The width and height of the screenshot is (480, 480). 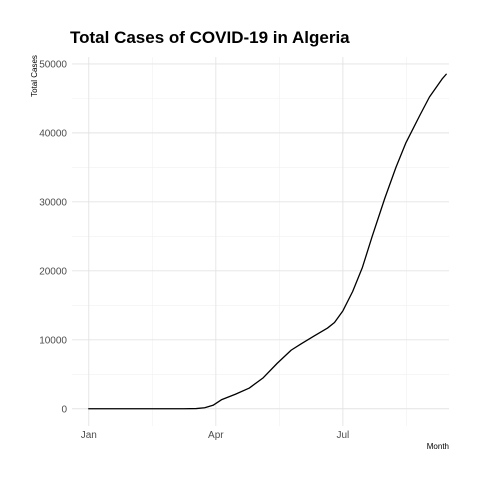 What do you see at coordinates (53, 133) in the screenshot?
I see `y-tick-label: 40000` at bounding box center [53, 133].